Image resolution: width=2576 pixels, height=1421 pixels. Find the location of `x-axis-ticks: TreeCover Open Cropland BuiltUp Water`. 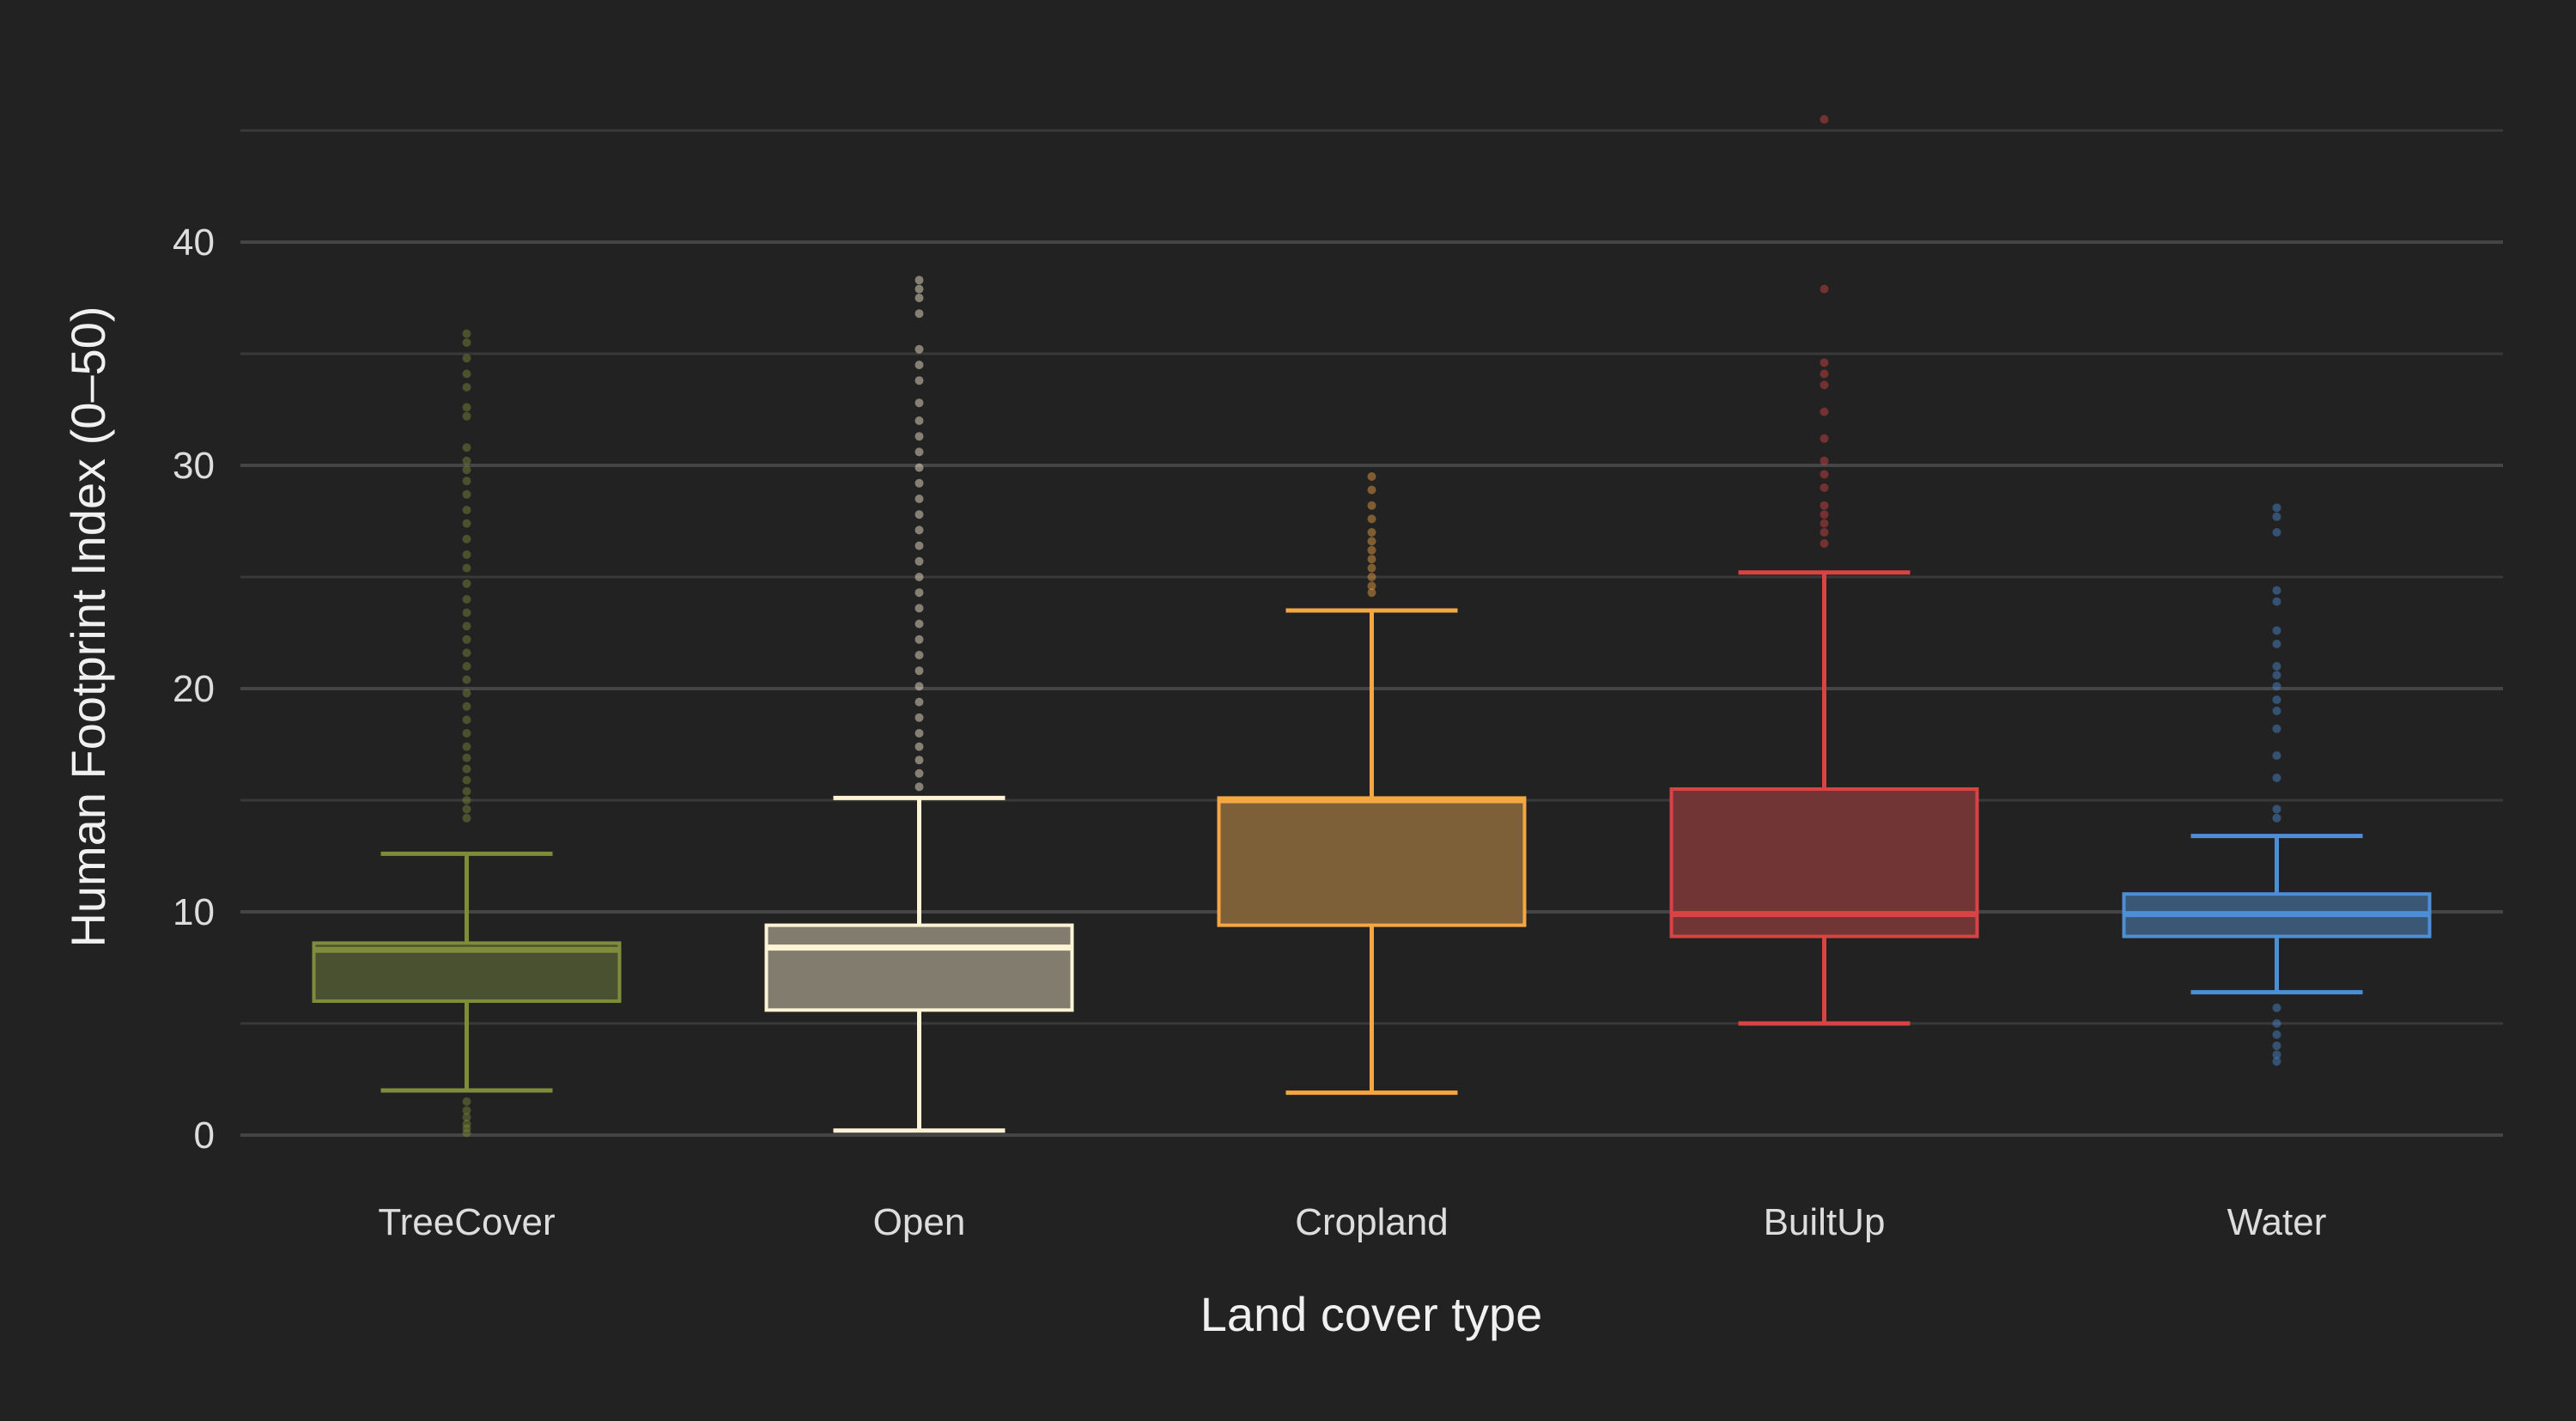

x-axis-ticks: TreeCover Open Cropland BuiltUp Water is located at coordinates (1352, 1222).